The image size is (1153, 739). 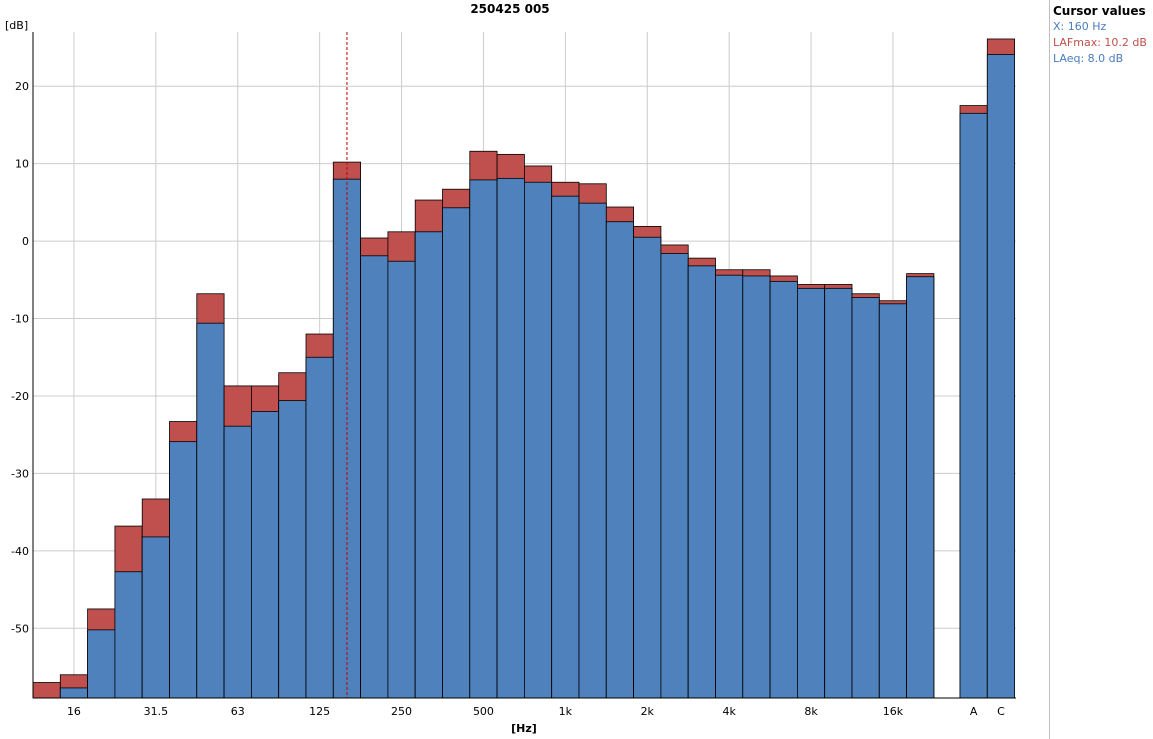 I want to click on x-tick-label: 4k, so click(x=729, y=711).